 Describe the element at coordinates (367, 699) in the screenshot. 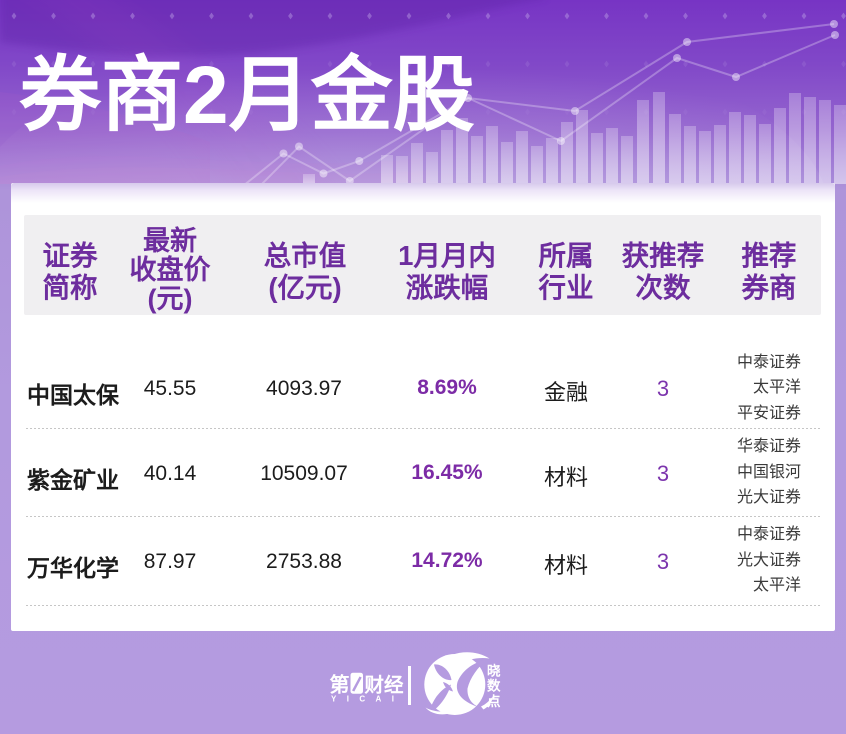

I see `svg-text: YICAI` at that location.